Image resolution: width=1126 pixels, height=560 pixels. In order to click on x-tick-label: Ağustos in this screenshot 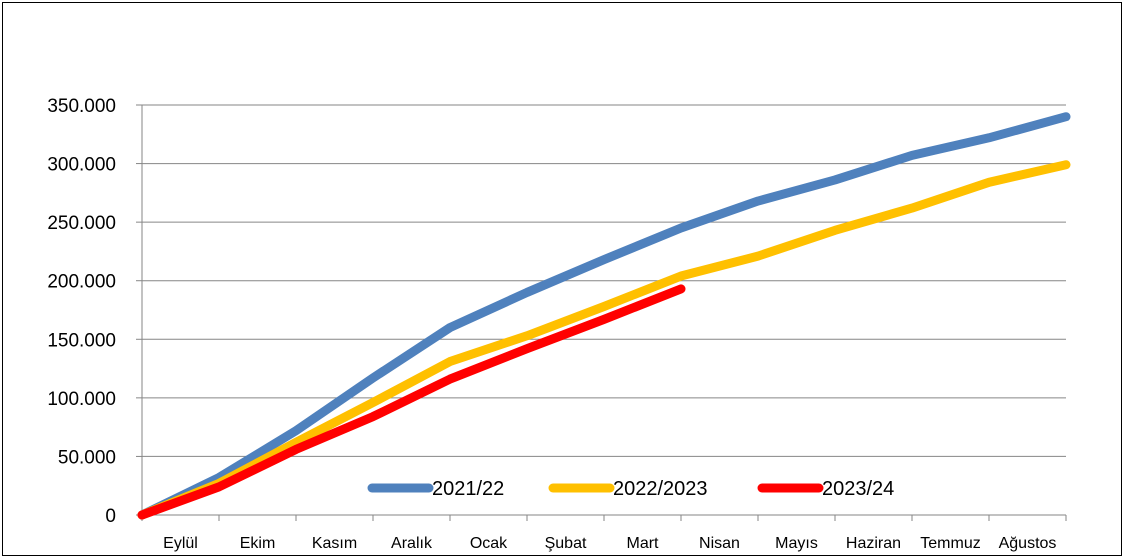, I will do `click(1028, 543)`.